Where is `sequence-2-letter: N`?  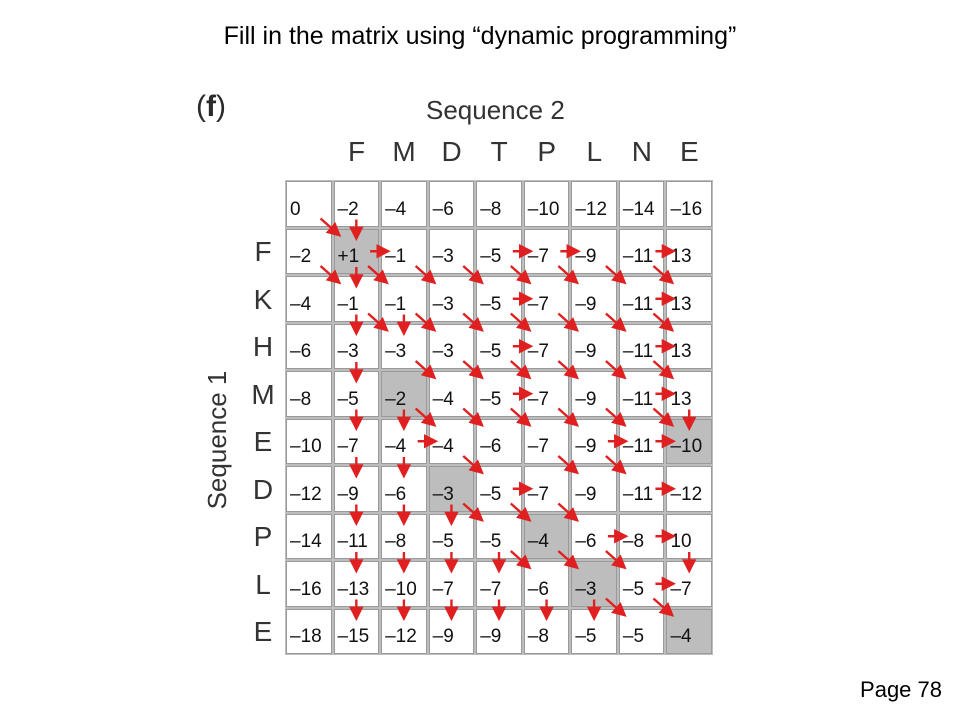
sequence-2-letter: N is located at coordinates (641, 151).